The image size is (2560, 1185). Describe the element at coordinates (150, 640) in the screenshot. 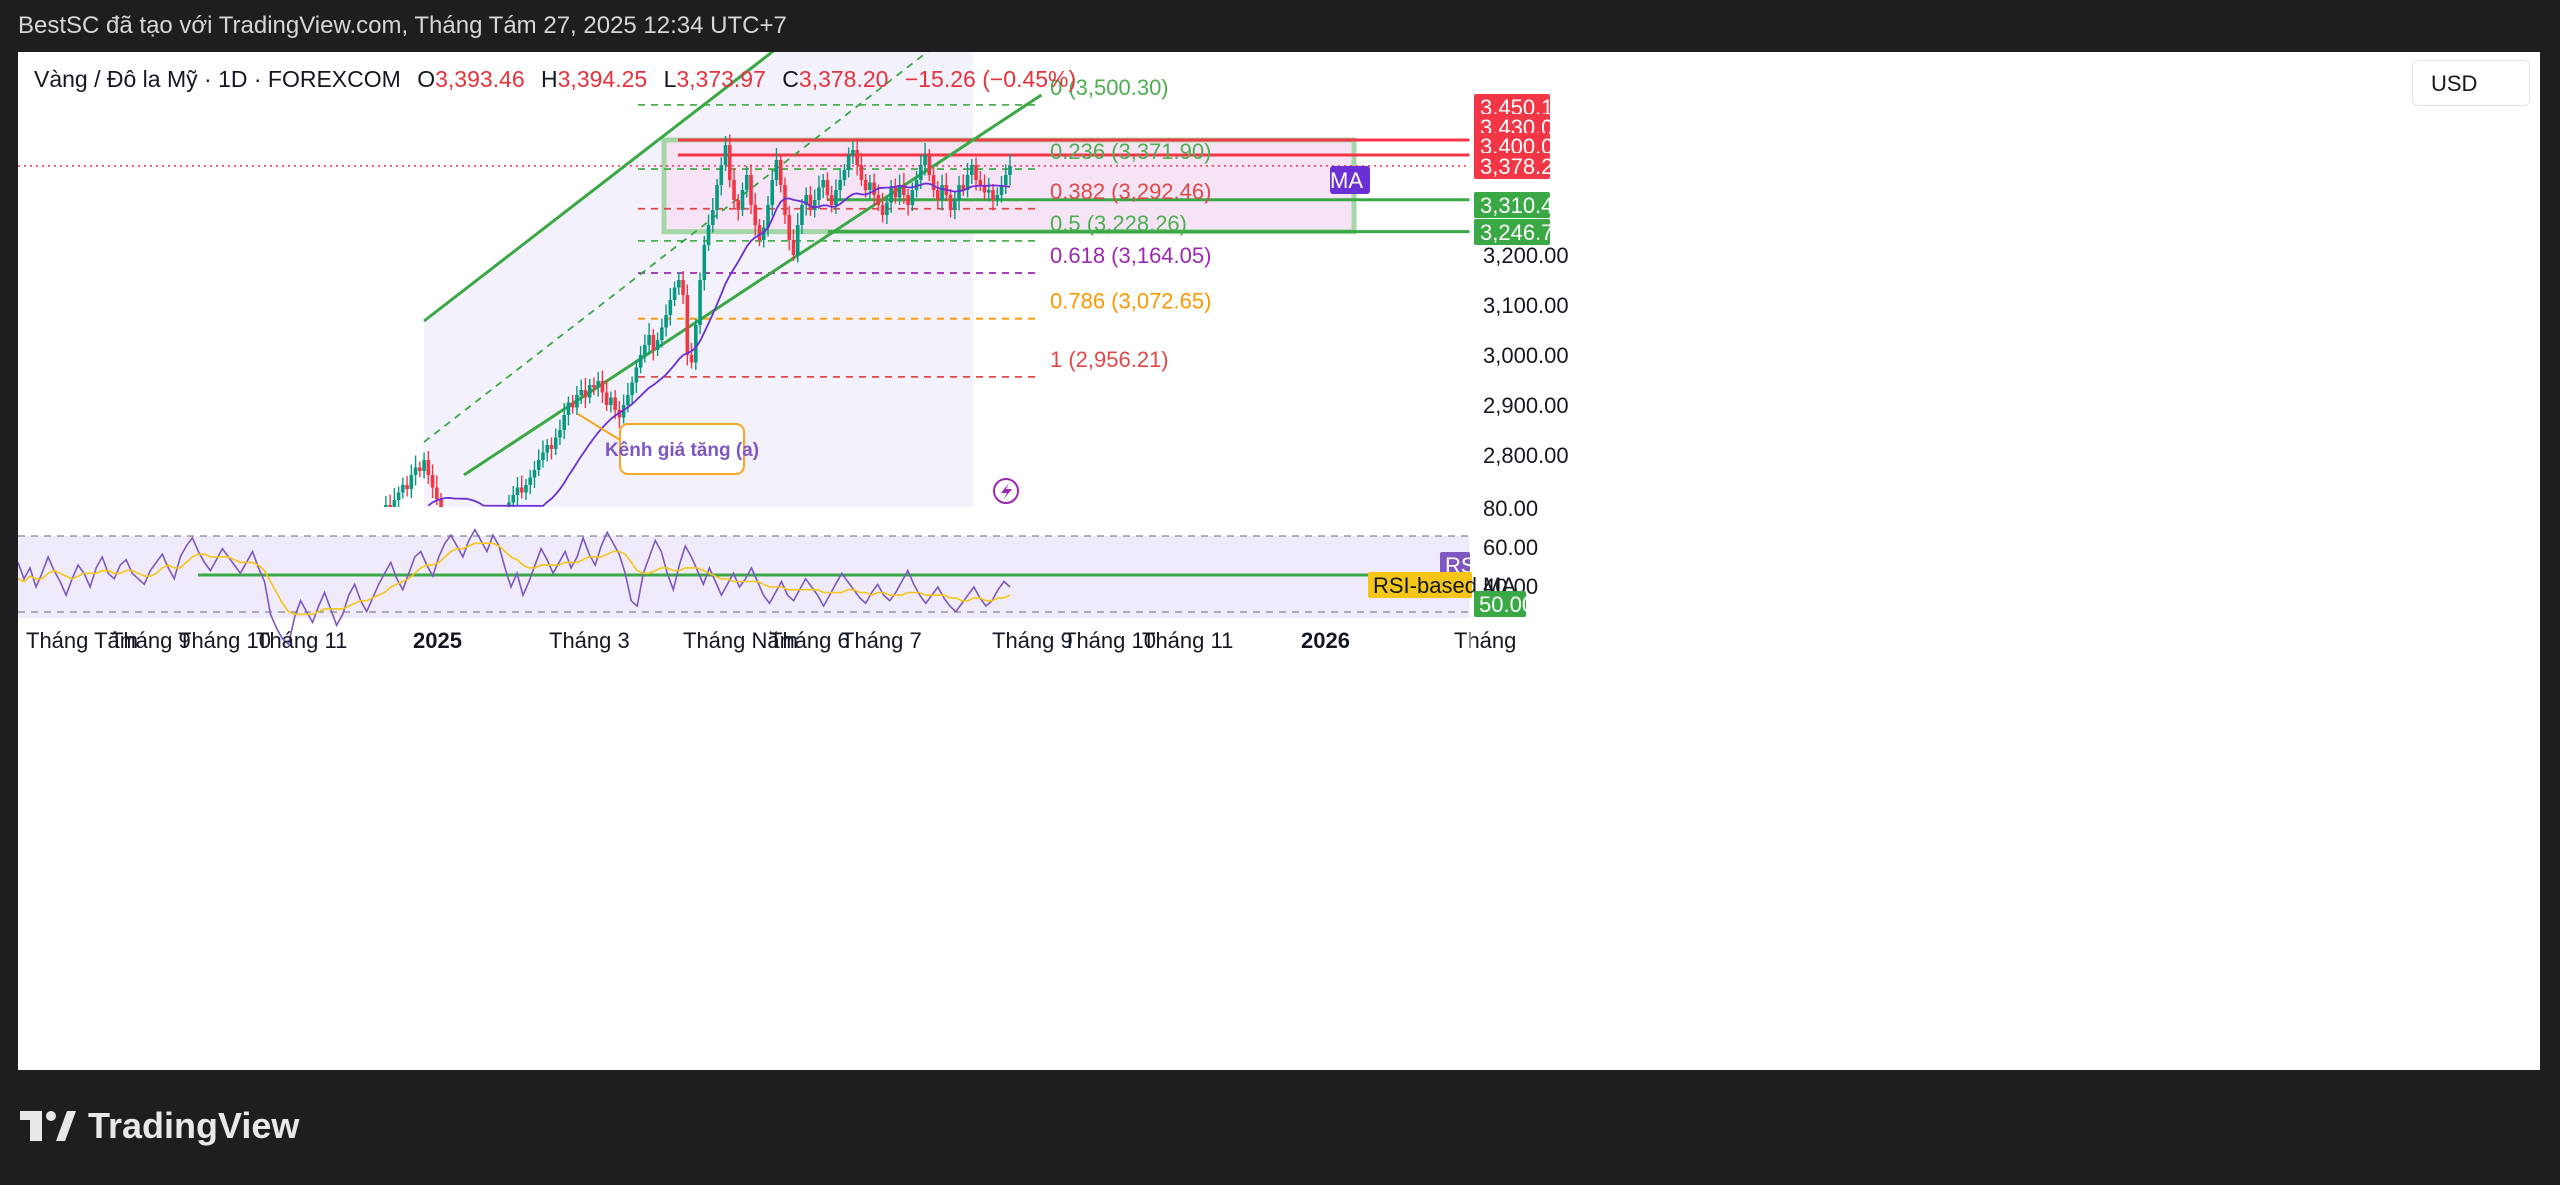

I see `time-tick-1: Tháng 9` at that location.